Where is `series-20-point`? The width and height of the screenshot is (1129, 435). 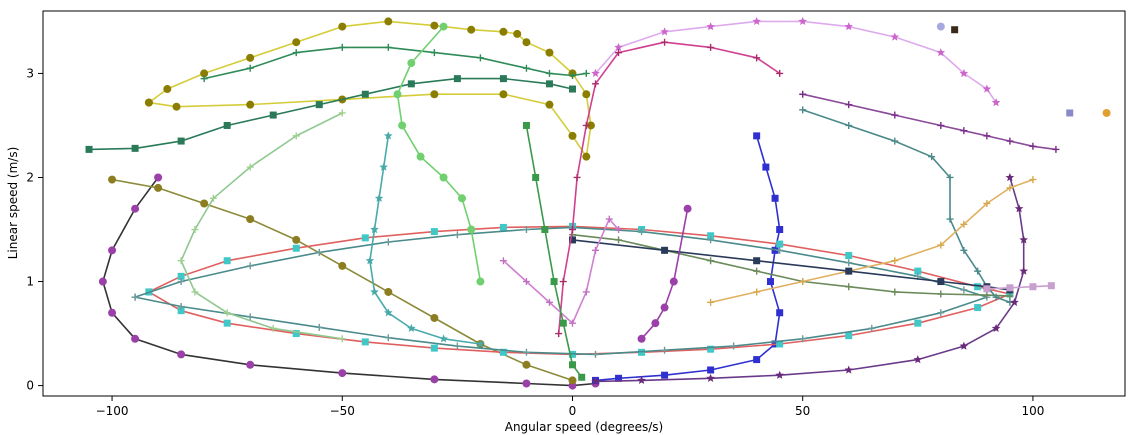 series-20-point is located at coordinates (526, 282).